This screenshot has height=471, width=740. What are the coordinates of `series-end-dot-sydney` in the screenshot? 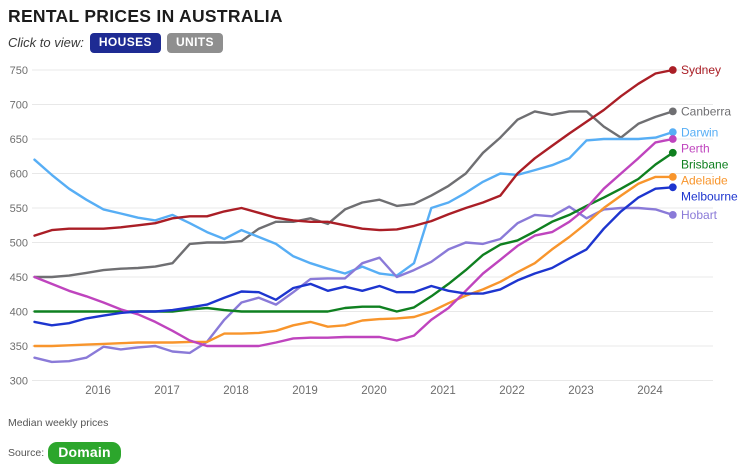 It's located at (672, 70).